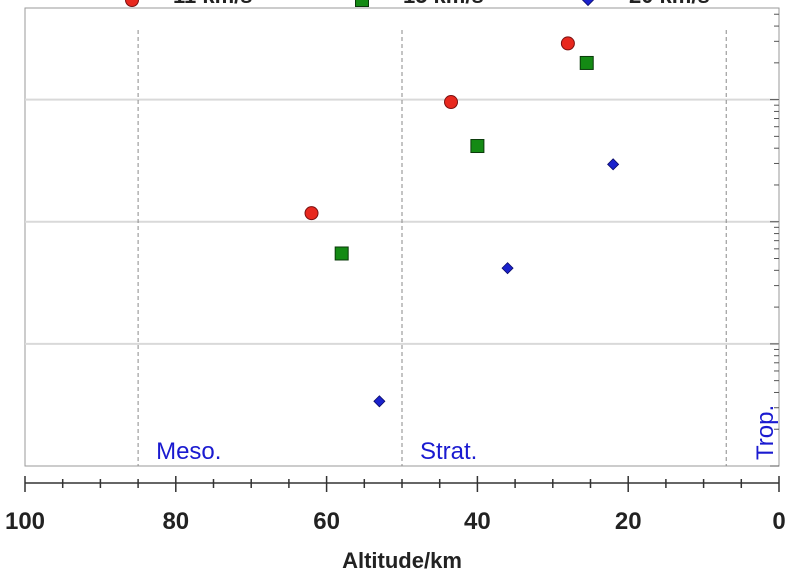  What do you see at coordinates (395, 505) in the screenshot?
I see `x-axis: 100 80 60 40 20 0` at bounding box center [395, 505].